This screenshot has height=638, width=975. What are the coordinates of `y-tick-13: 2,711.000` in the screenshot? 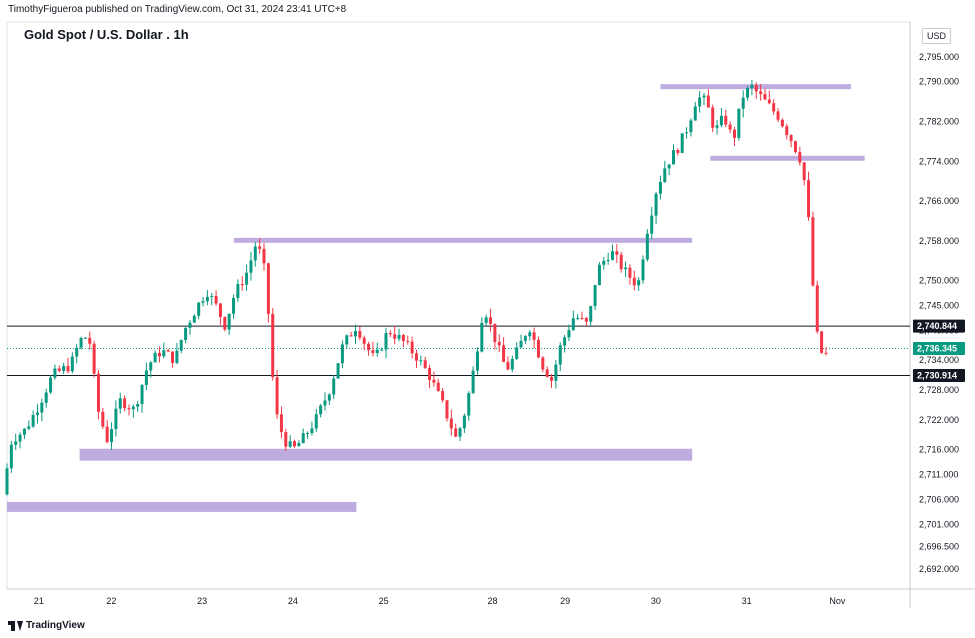 It's located at (938, 475).